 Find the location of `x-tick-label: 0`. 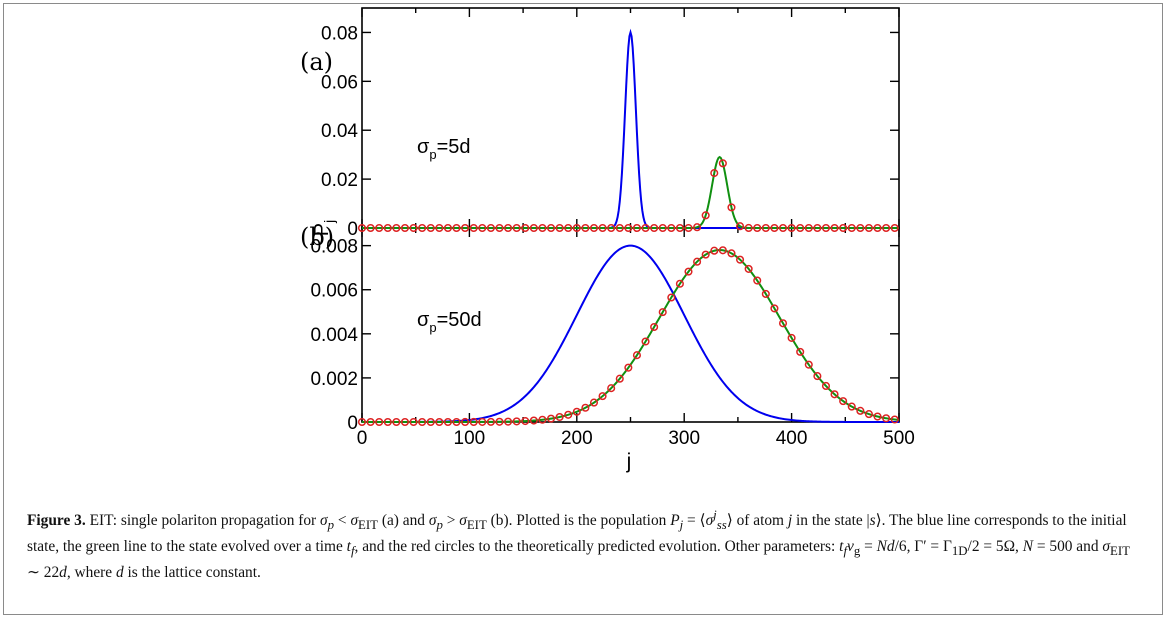

x-tick-label: 0 is located at coordinates (362, 438).